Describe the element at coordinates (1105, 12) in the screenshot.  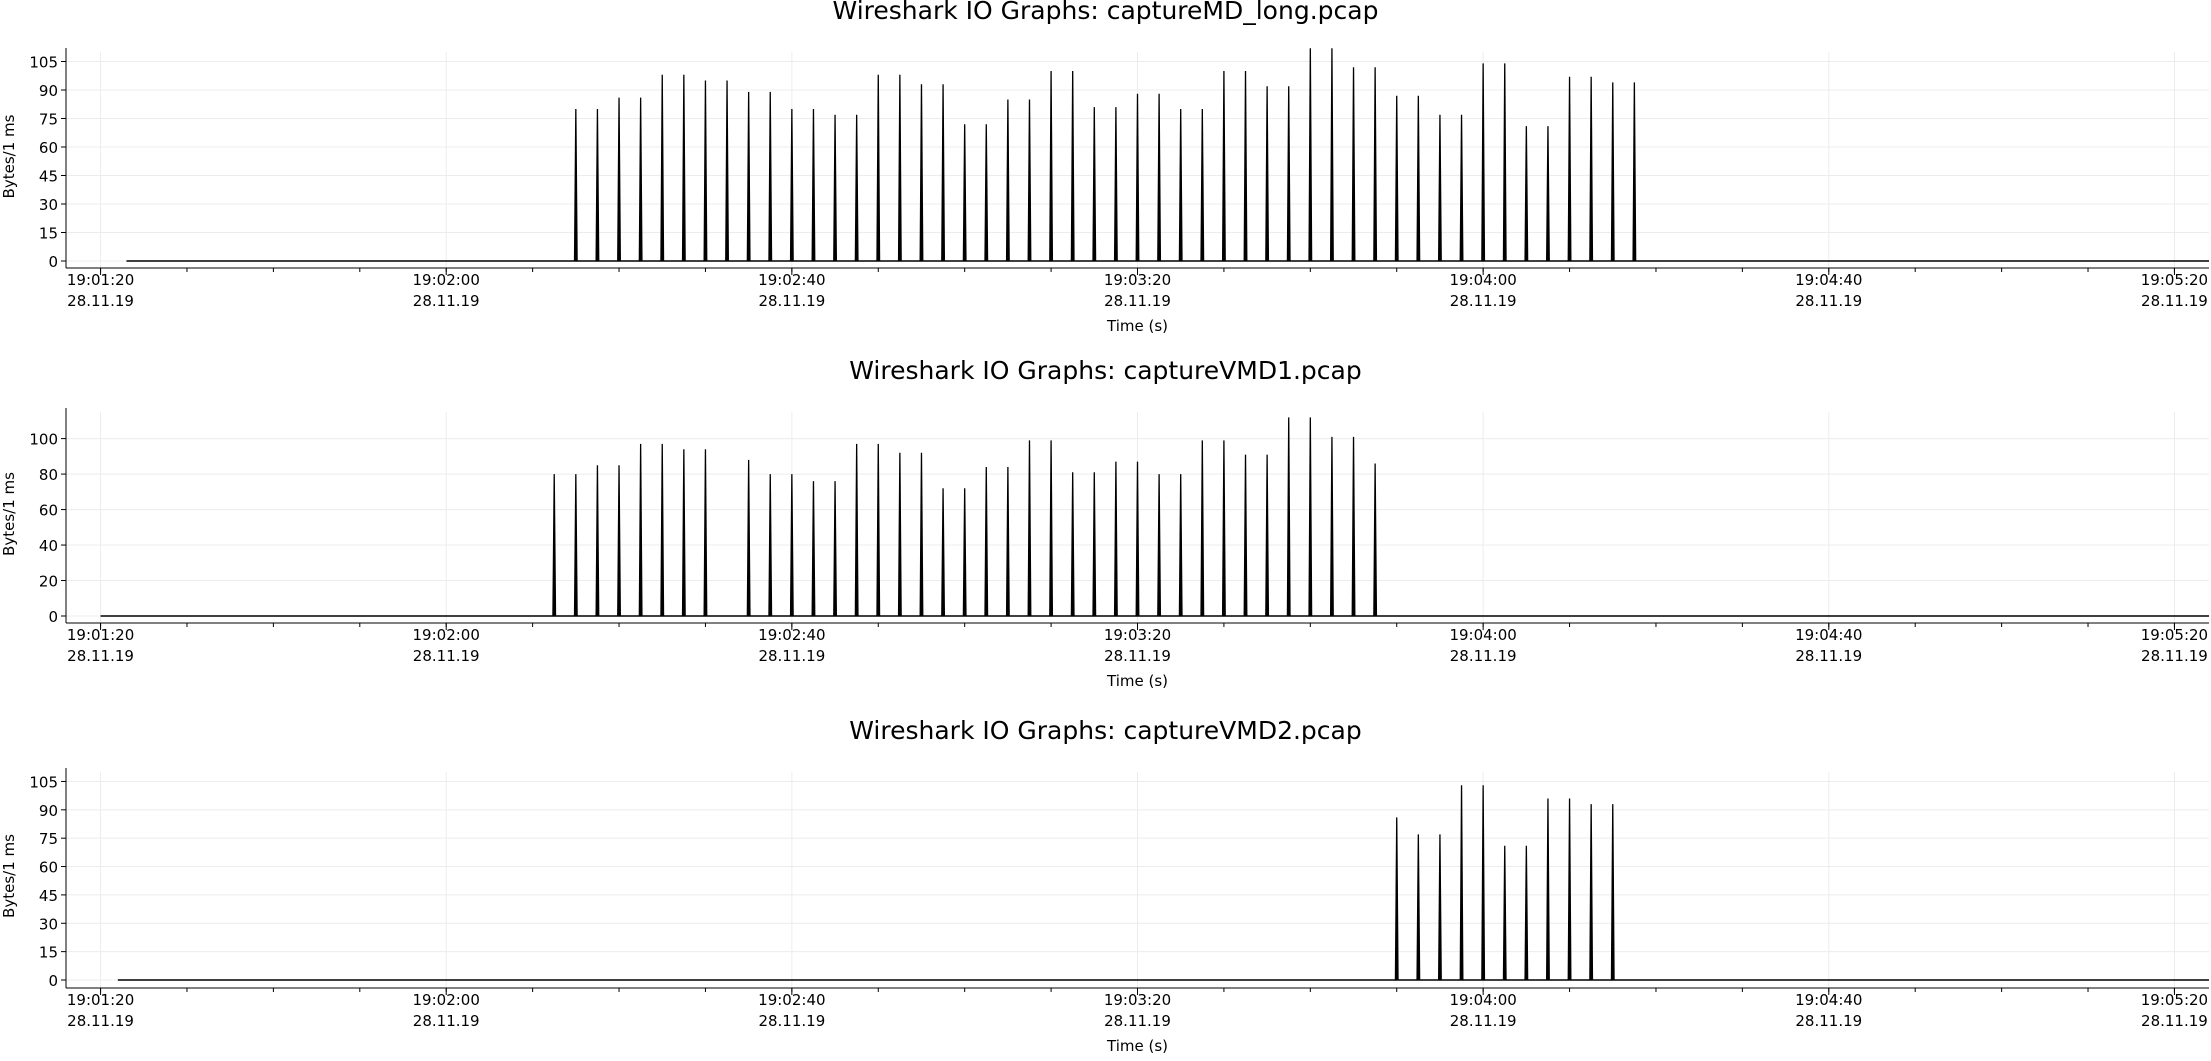
I see `chart-title-1: Wireshark IO Graphs: captureMD_long.pcap` at that location.